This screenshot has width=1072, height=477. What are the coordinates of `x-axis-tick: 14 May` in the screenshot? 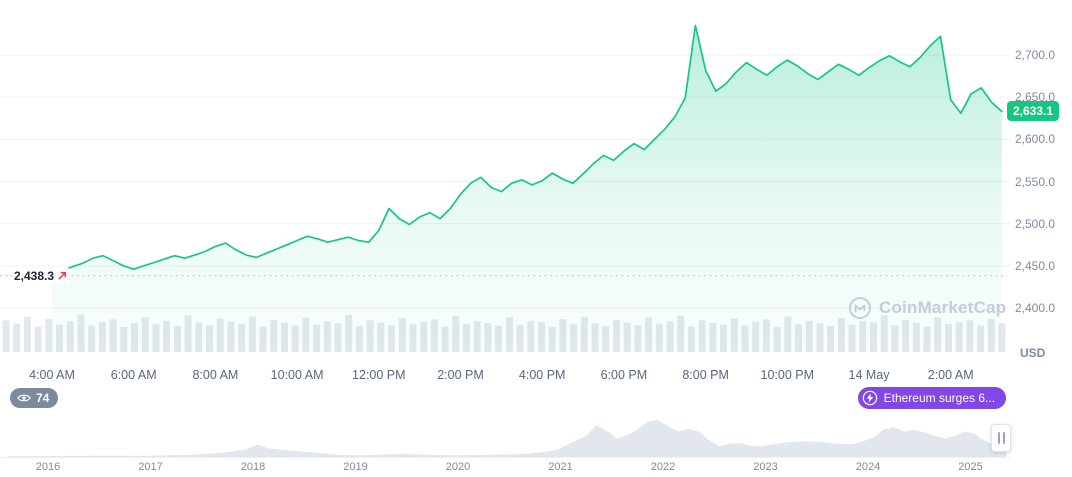 It's located at (869, 375).